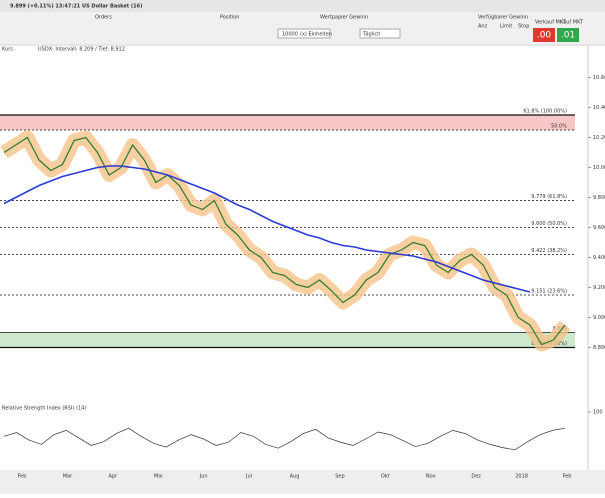 This screenshot has height=498, width=605. Describe the element at coordinates (559, 127) in the screenshot. I see `level-label: 50.0%` at that location.